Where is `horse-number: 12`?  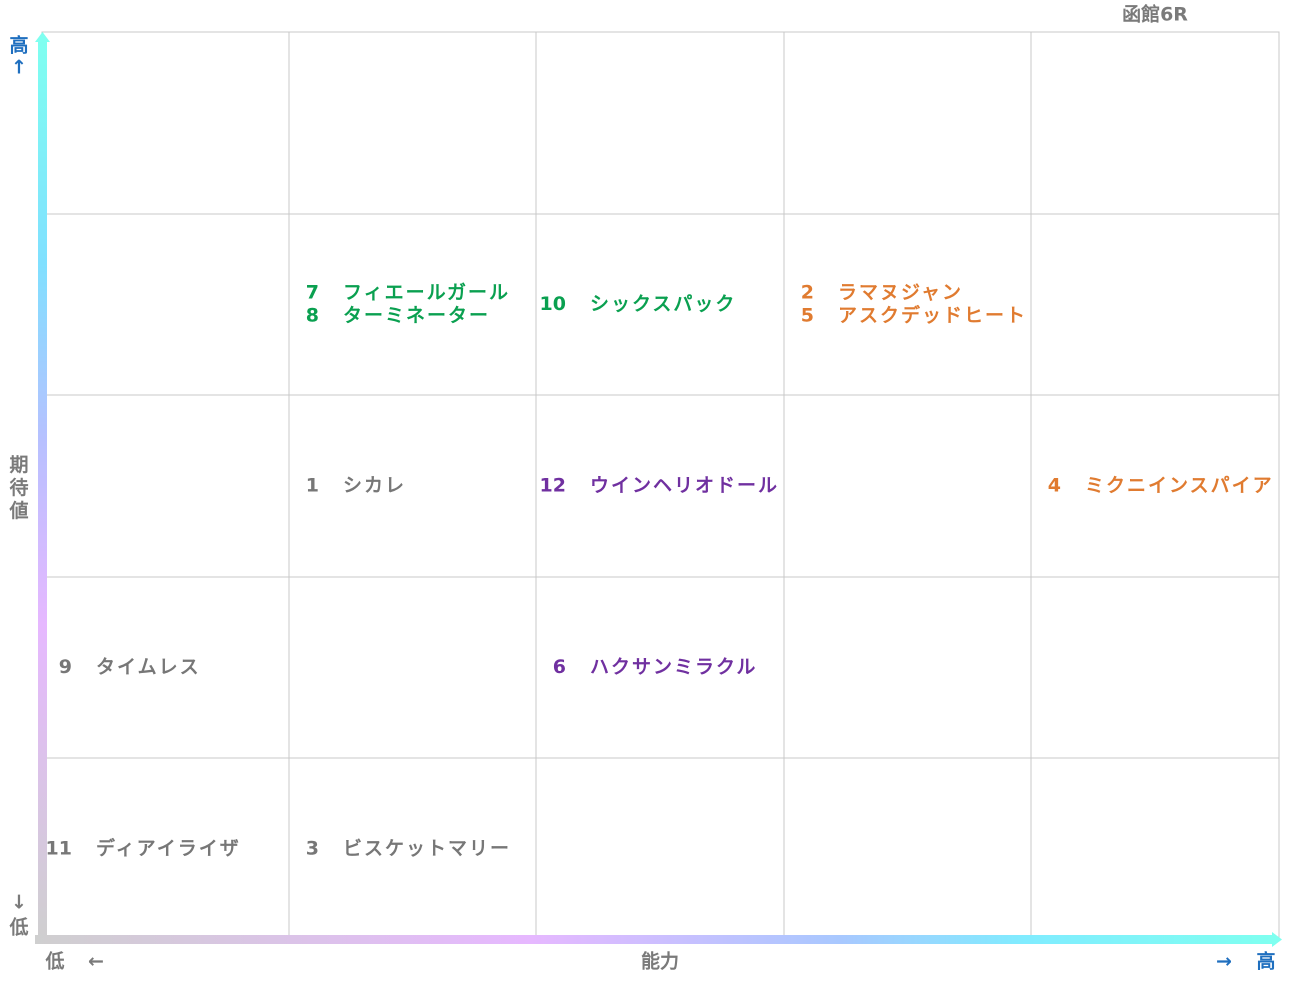
horse-number: 12 is located at coordinates (553, 486).